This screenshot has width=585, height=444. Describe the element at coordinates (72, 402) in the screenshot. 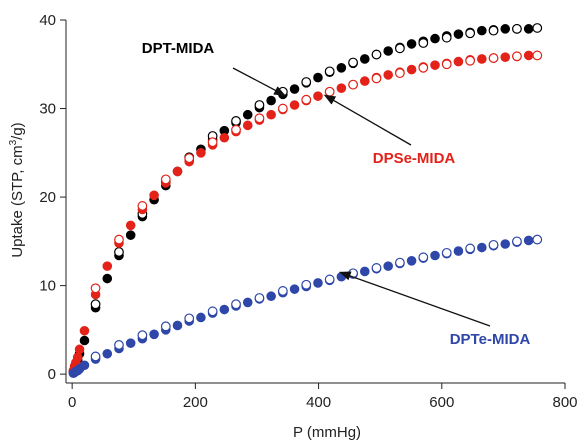

I see `x-tick-label: 0` at that location.